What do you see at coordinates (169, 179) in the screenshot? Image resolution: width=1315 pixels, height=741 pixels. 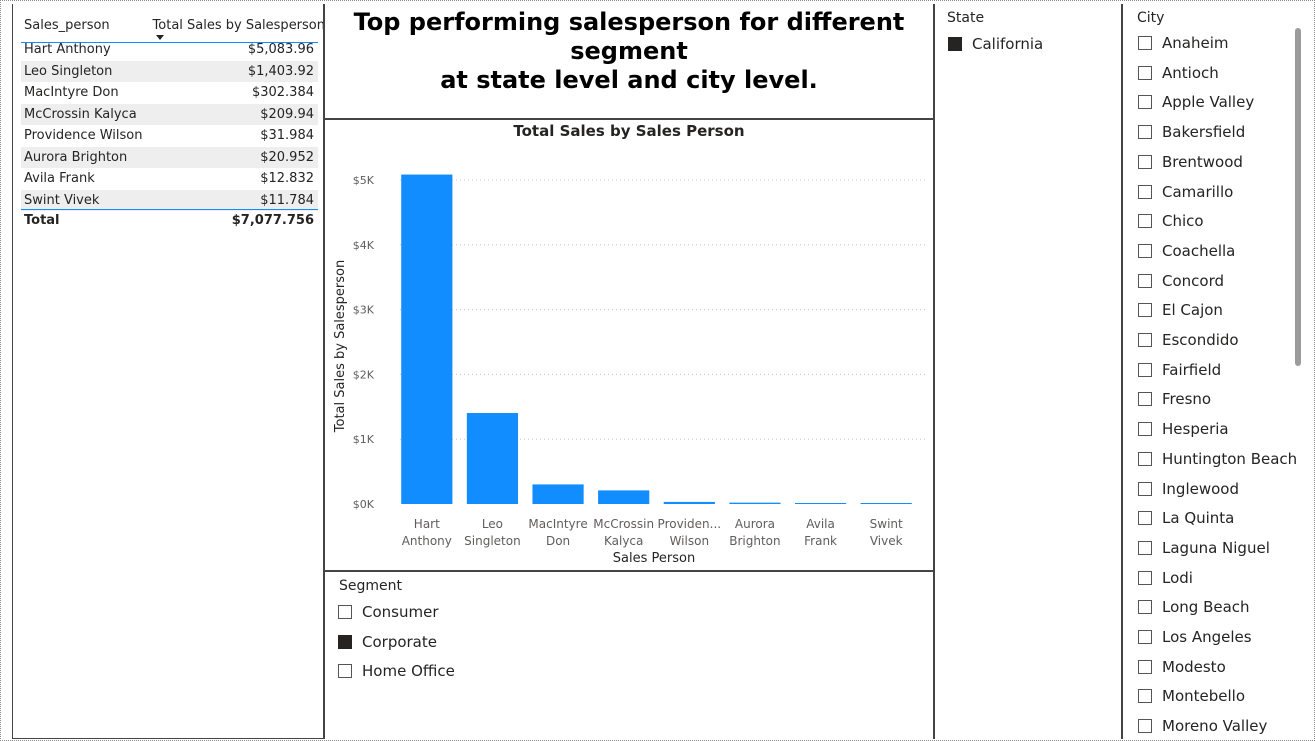 I see `table-row: Avila Frank $12.832` at bounding box center [169, 179].